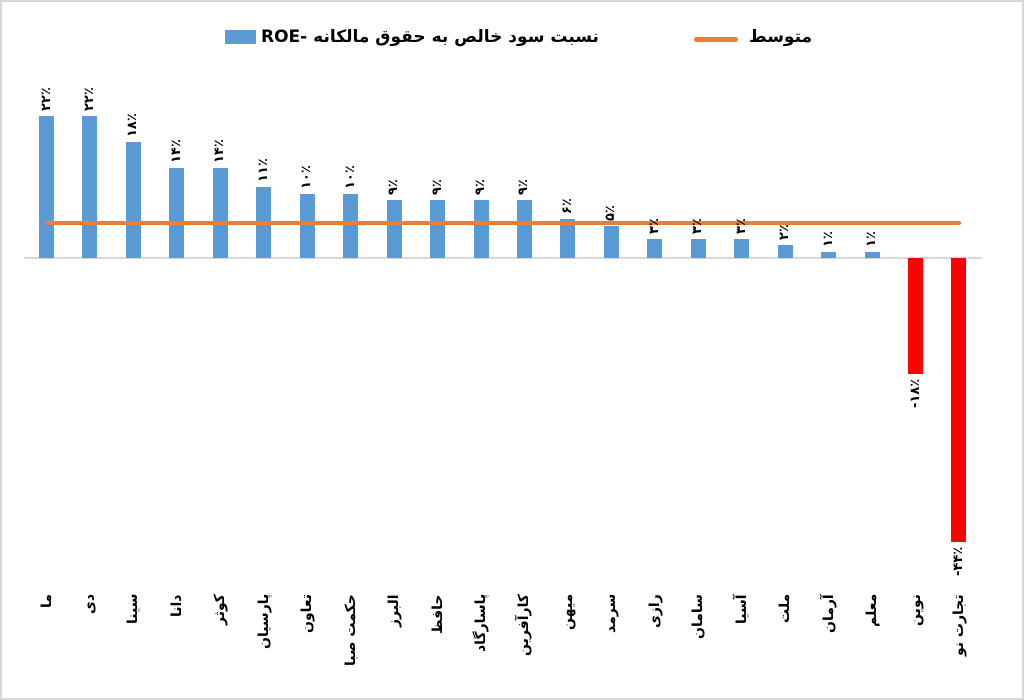 The width and height of the screenshot is (1024, 700). Describe the element at coordinates (430, 37) in the screenshot. I see `roe-legend-label: نسبت سود خالص به حقوق مالکانه -ROE` at that location.